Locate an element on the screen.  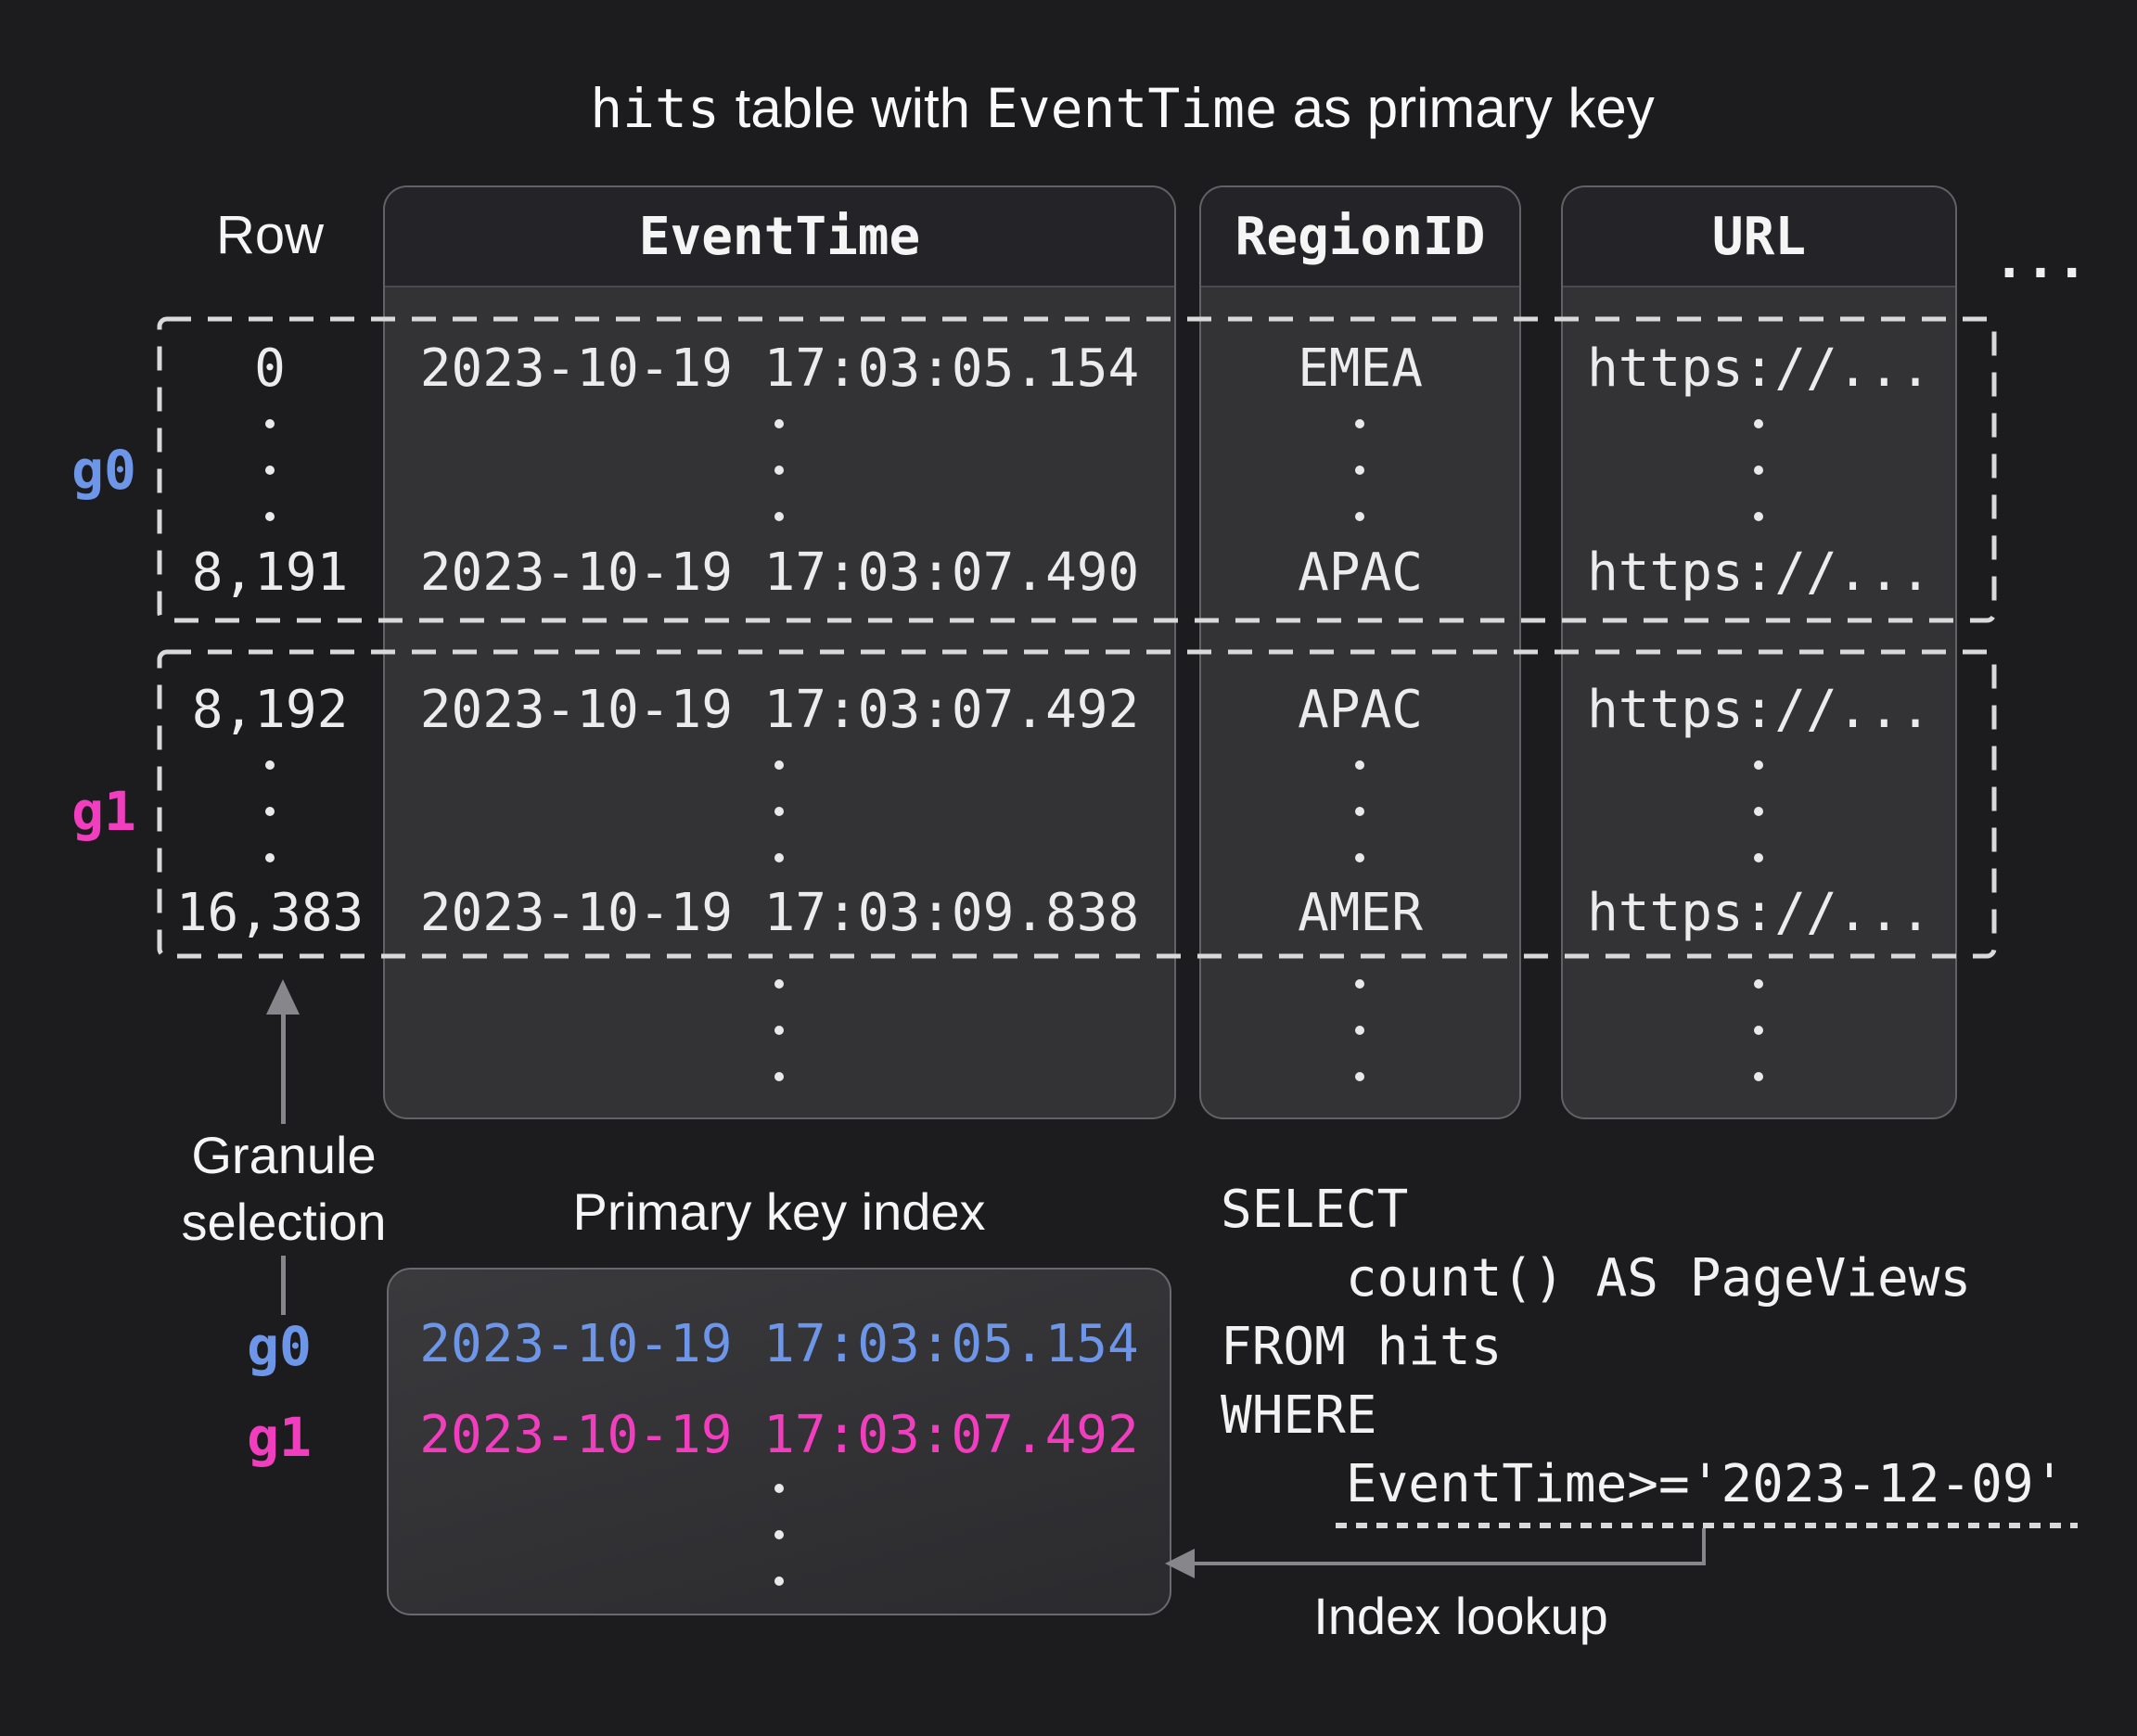
title-code-hits: hits is located at coordinates (655, 108).